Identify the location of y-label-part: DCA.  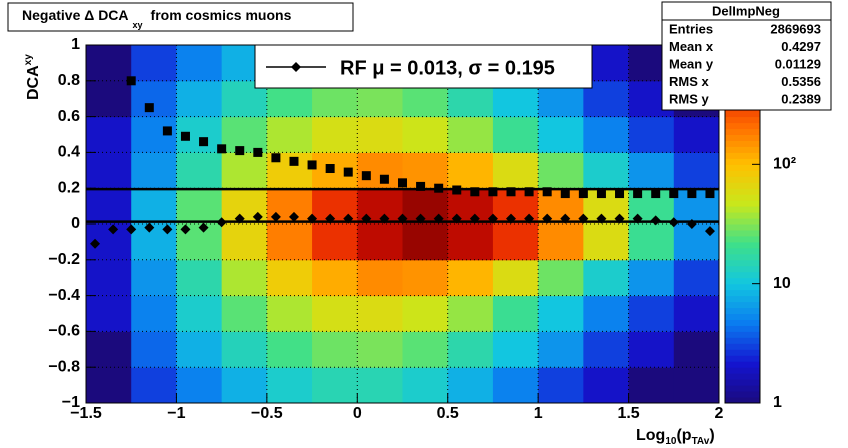
(33, 82).